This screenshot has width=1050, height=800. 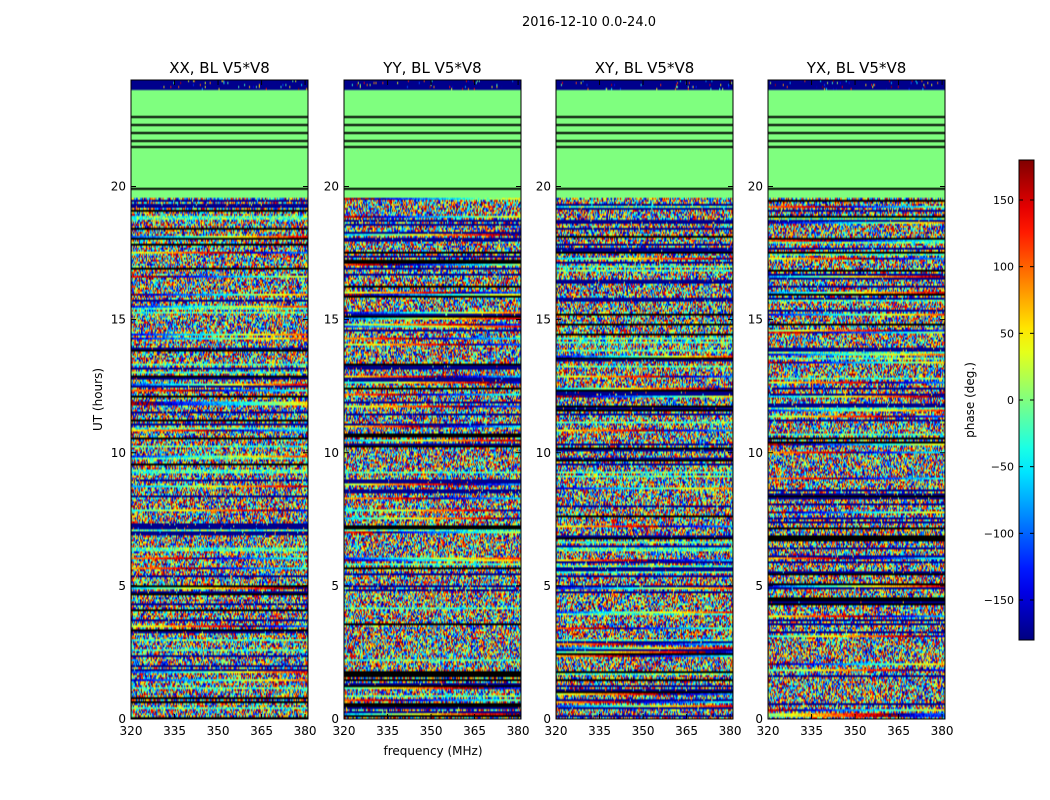 What do you see at coordinates (999, 400) in the screenshot?
I see `colorbar: 150 100 50 0 −50 −100 −150 phase (deg.)` at bounding box center [999, 400].